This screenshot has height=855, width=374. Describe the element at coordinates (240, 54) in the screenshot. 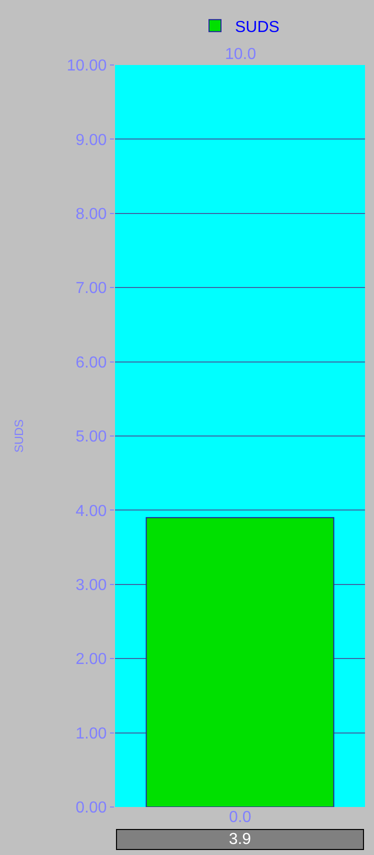

I see `text: 10.0` at that location.